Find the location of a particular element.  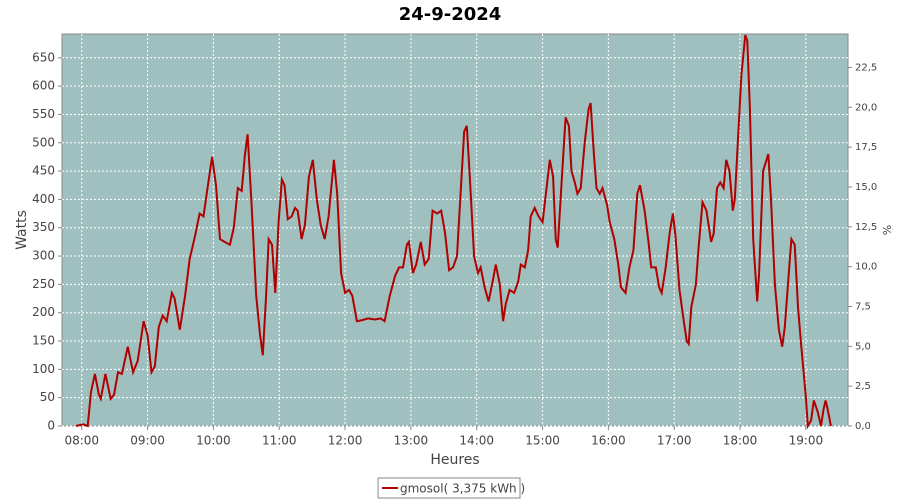

y-tick-label: 150 is located at coordinates (43, 341).